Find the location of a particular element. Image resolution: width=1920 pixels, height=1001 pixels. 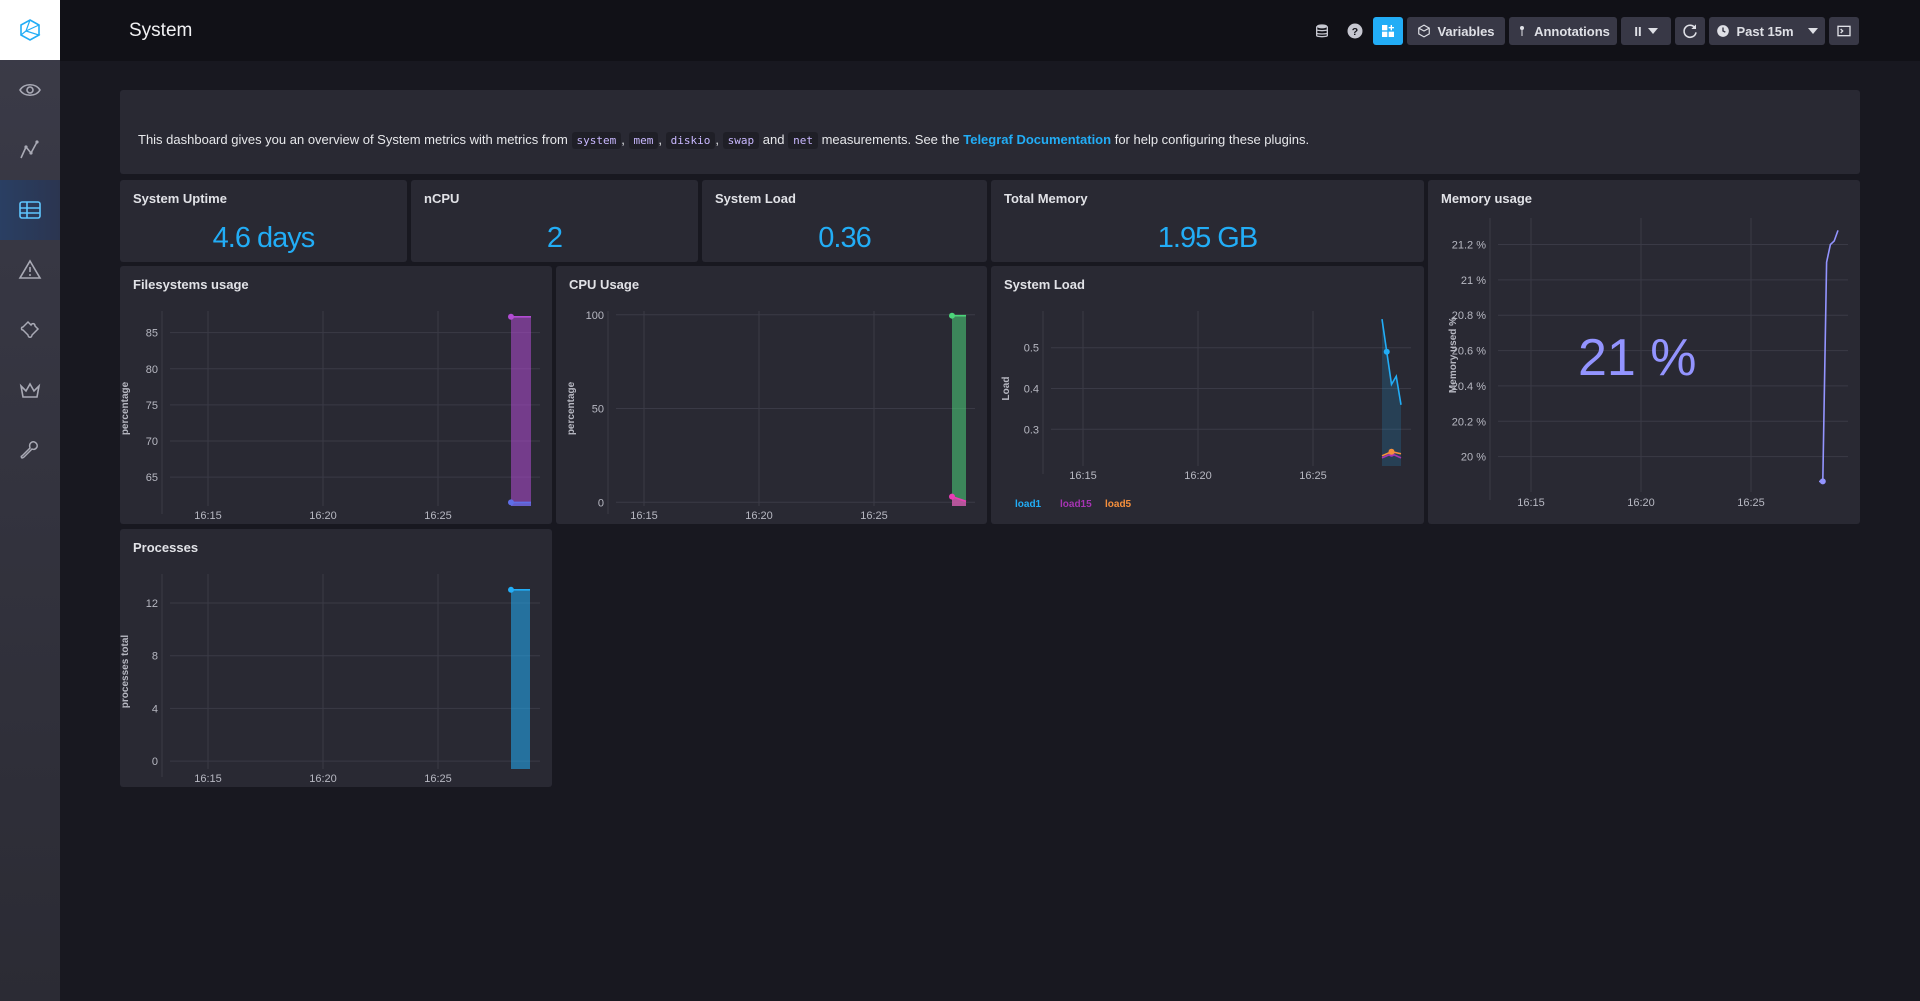

nav-explore is located at coordinates (30, 150).